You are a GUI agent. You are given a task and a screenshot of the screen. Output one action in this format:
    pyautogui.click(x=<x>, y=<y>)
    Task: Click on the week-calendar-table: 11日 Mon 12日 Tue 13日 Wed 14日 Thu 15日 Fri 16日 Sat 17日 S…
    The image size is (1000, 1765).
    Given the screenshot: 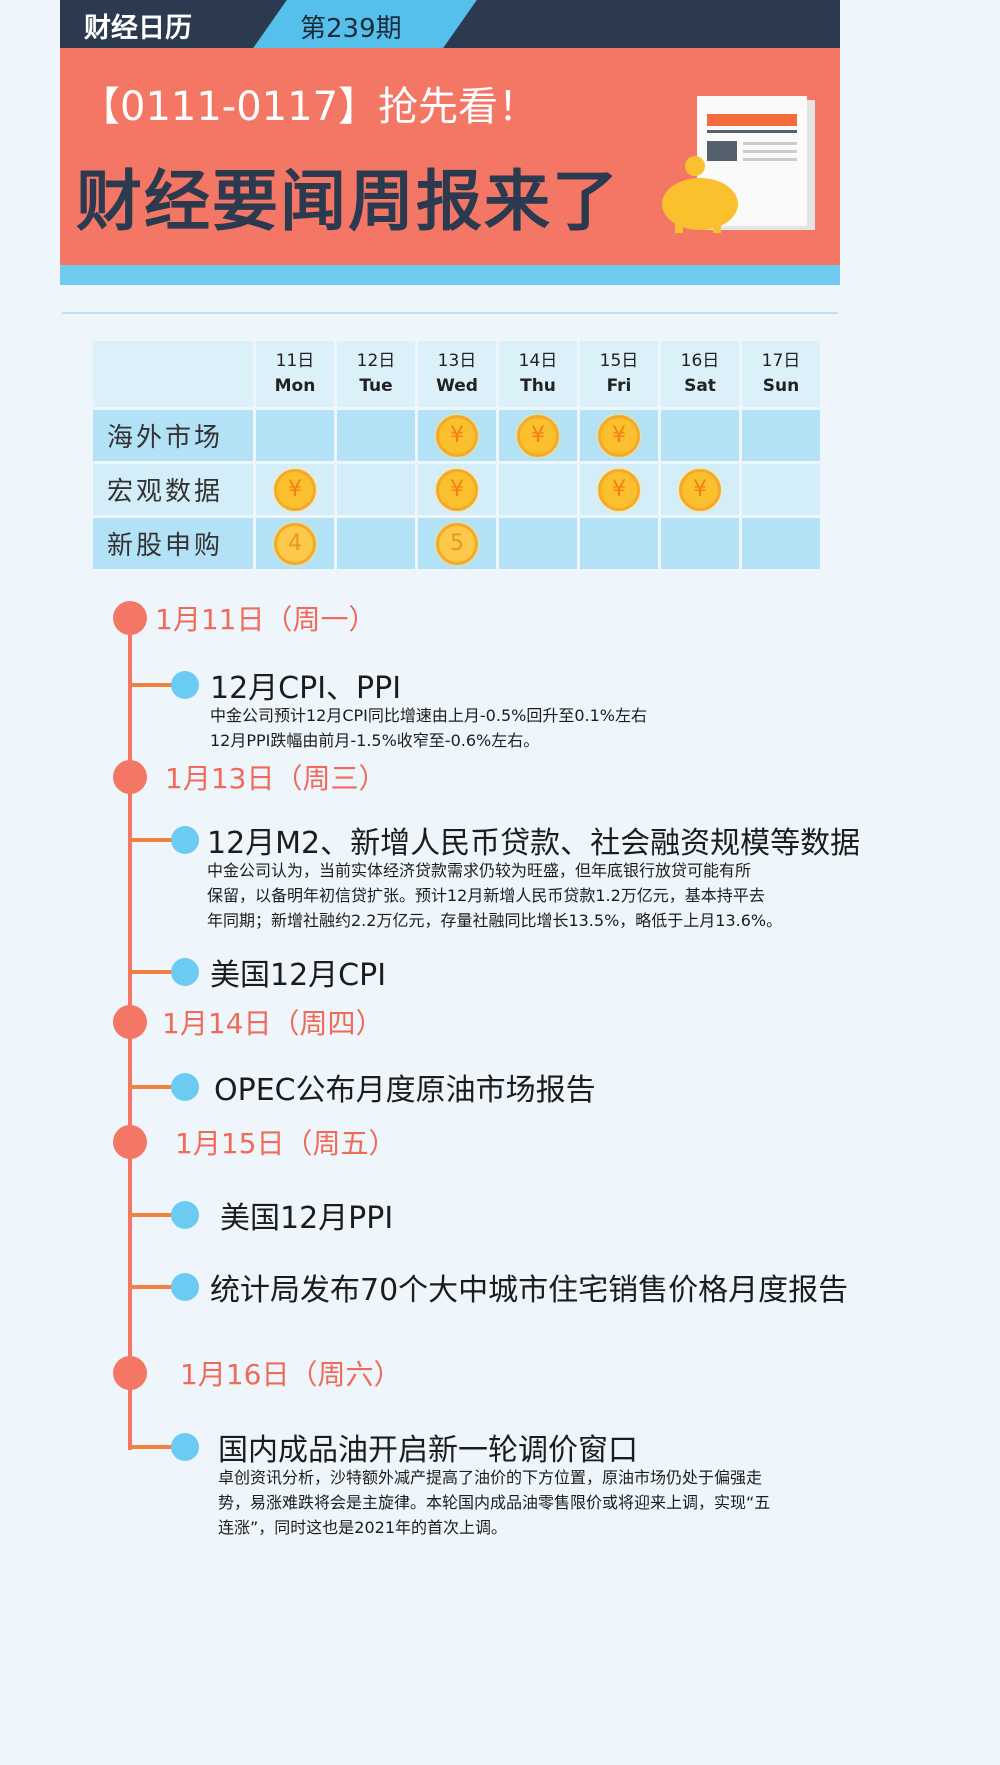 What is the action you would take?
    pyautogui.click(x=456, y=455)
    